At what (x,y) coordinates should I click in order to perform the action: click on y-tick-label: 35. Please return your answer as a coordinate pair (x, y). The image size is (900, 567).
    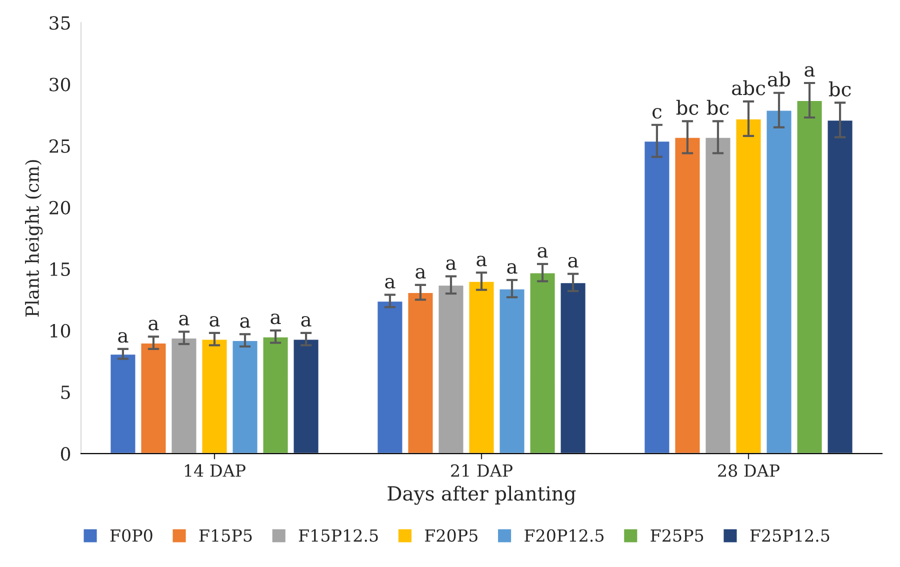
    Looking at the image, I should click on (60, 23).